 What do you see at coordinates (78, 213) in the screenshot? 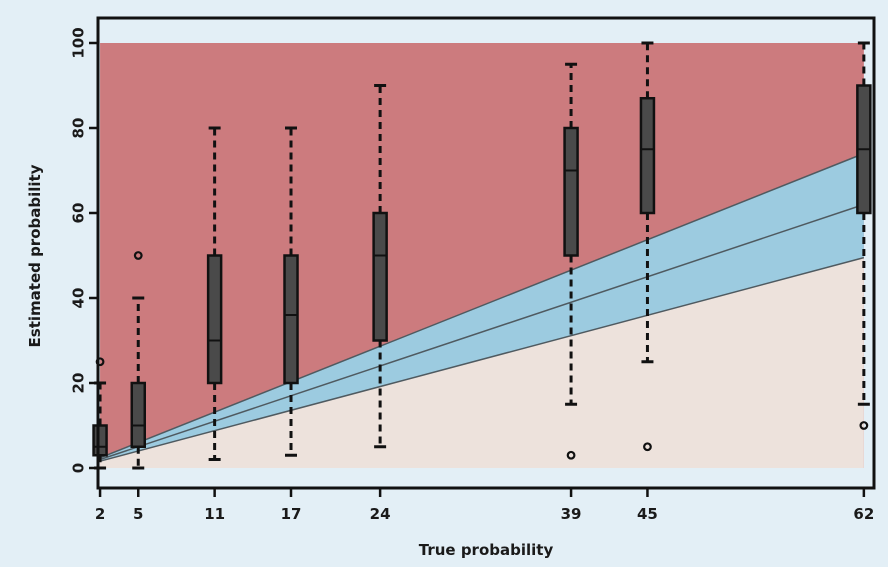
I see `y-tick-label-60: 60` at bounding box center [78, 213].